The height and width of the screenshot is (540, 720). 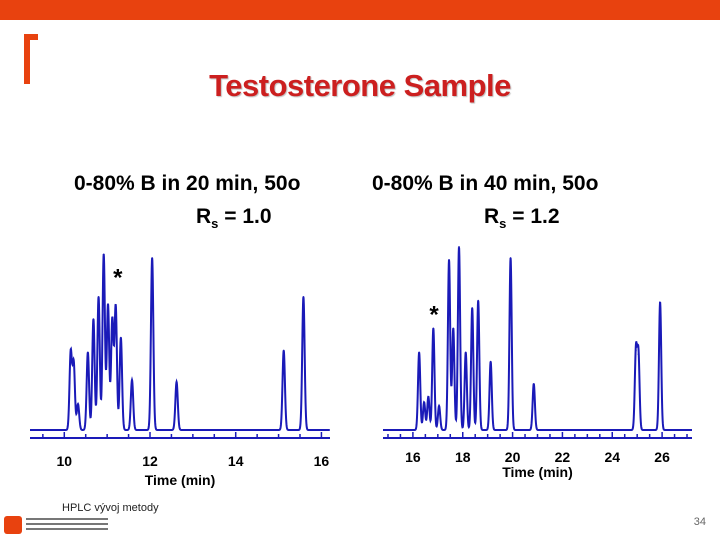 What do you see at coordinates (463, 457) in the screenshot?
I see `x-tick-label: 18` at bounding box center [463, 457].